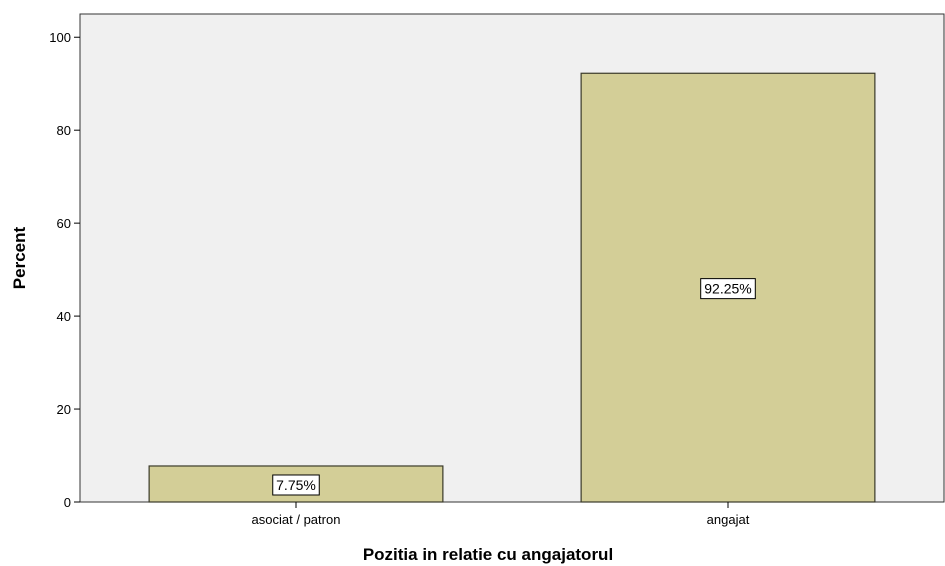  Describe the element at coordinates (64, 270) in the screenshot. I see `y-axis: 0 20 40 60 80 100` at that location.